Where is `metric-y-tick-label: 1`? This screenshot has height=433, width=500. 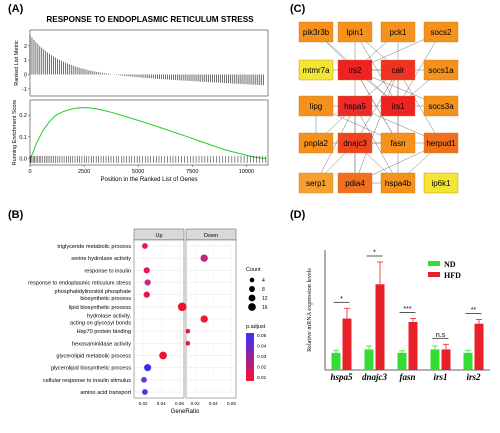
metric-y-tick-label: 1 is located at coordinates (25, 61).